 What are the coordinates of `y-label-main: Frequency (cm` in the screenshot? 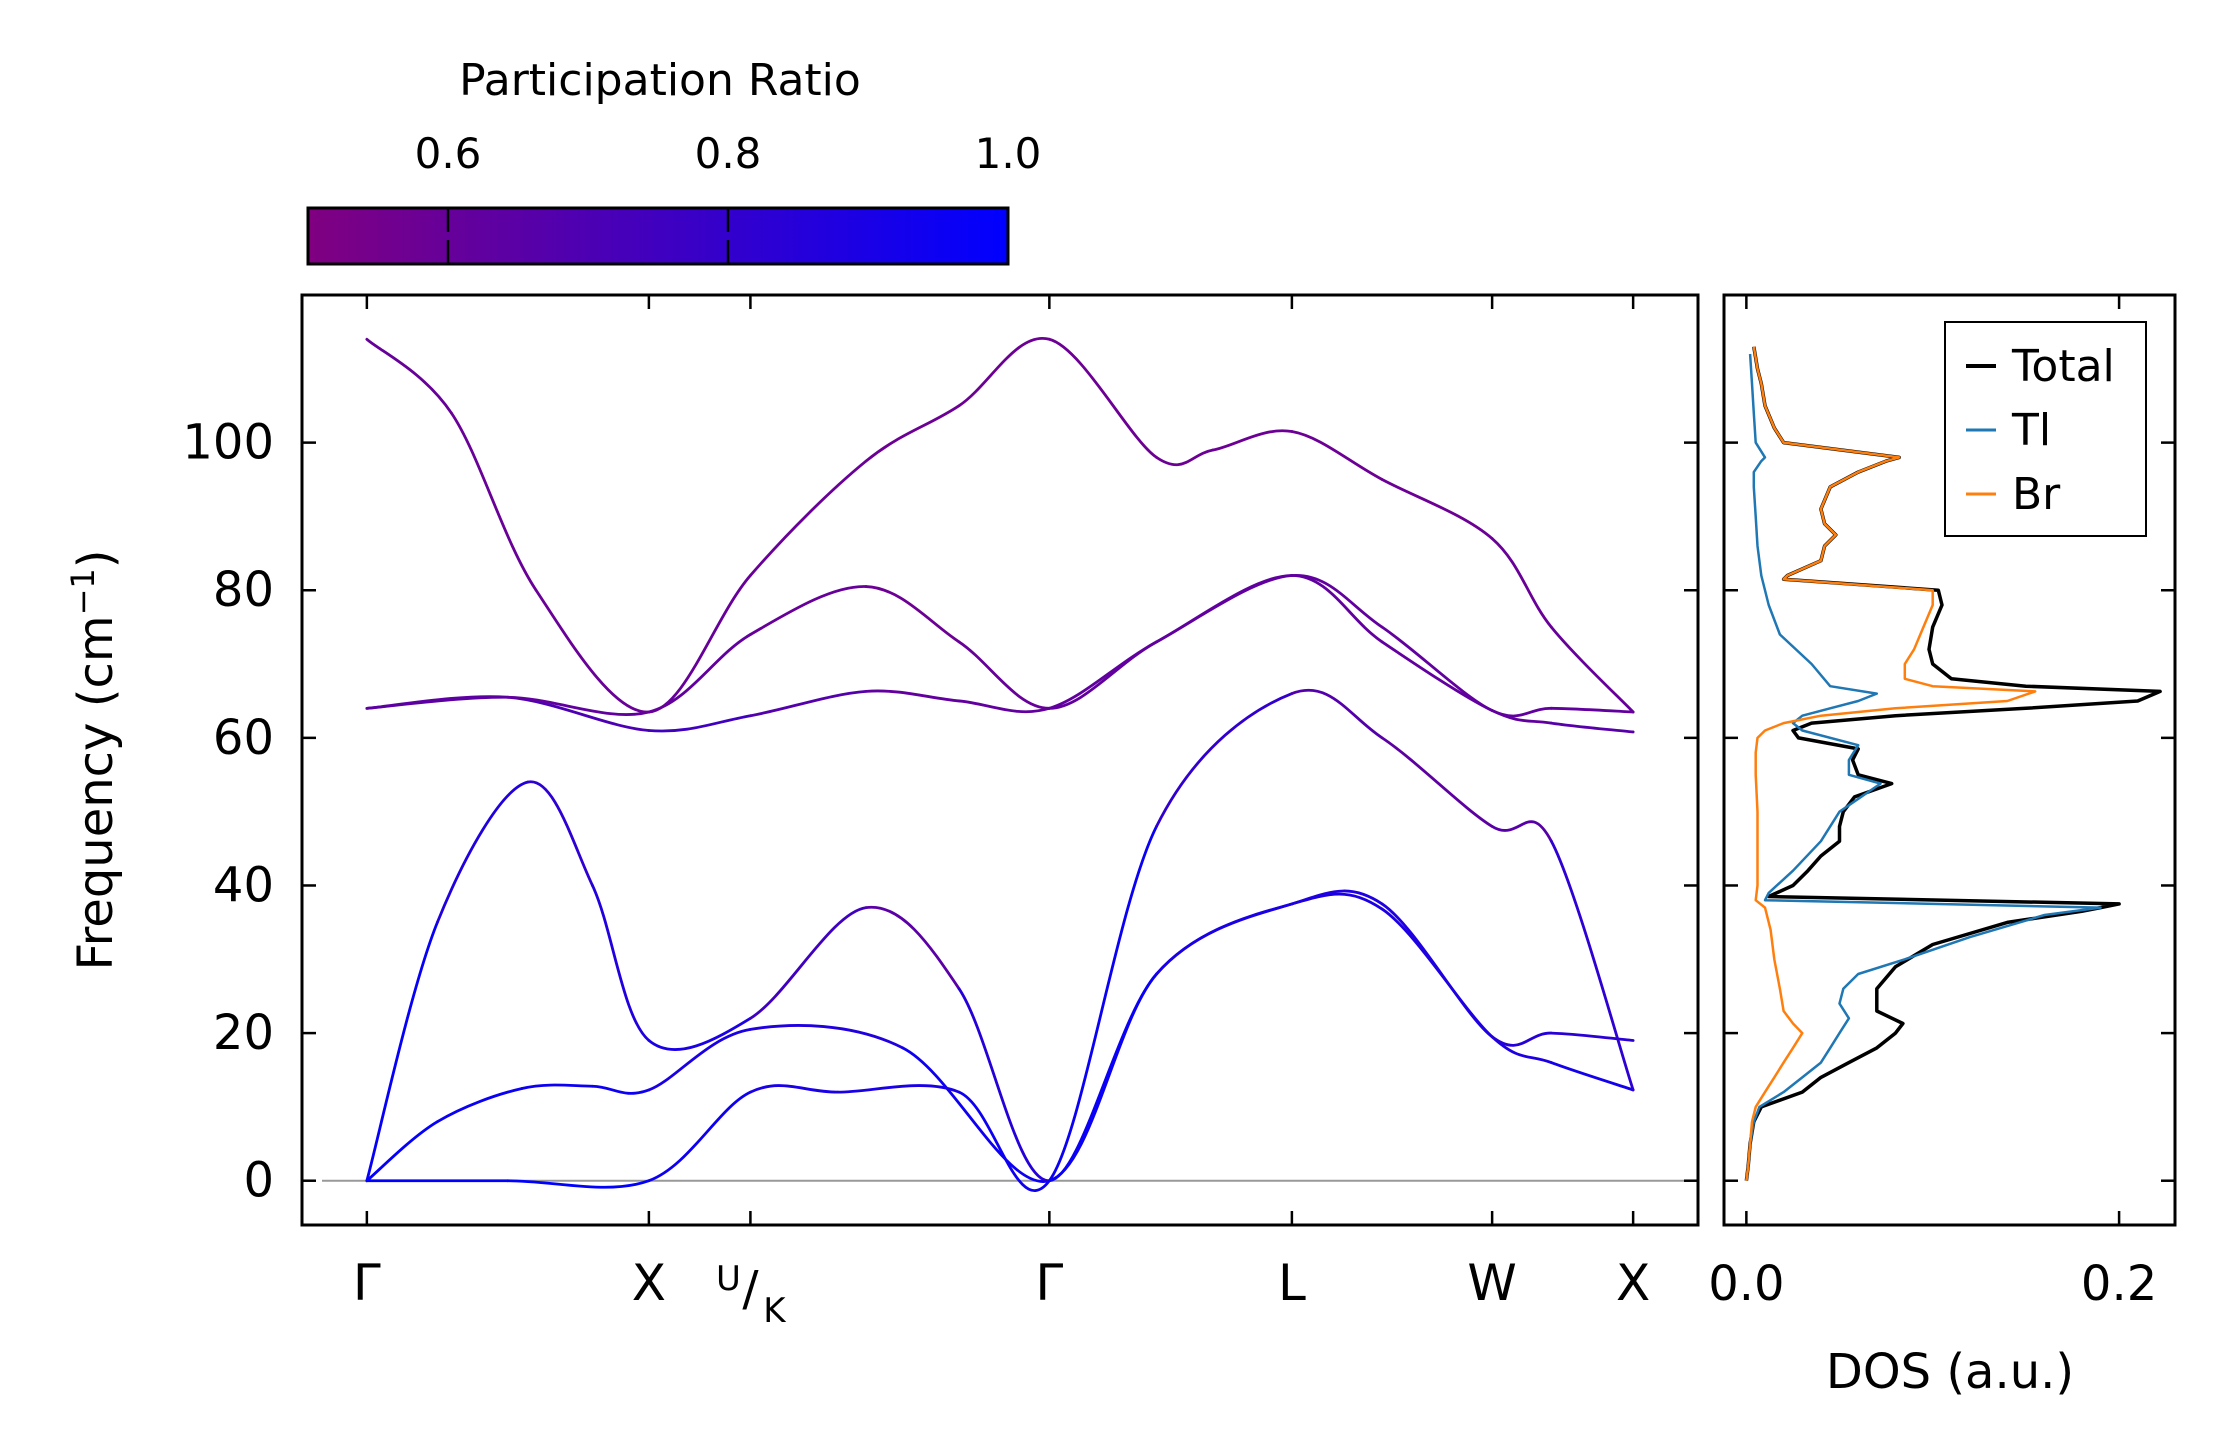 It's located at (96, 792).